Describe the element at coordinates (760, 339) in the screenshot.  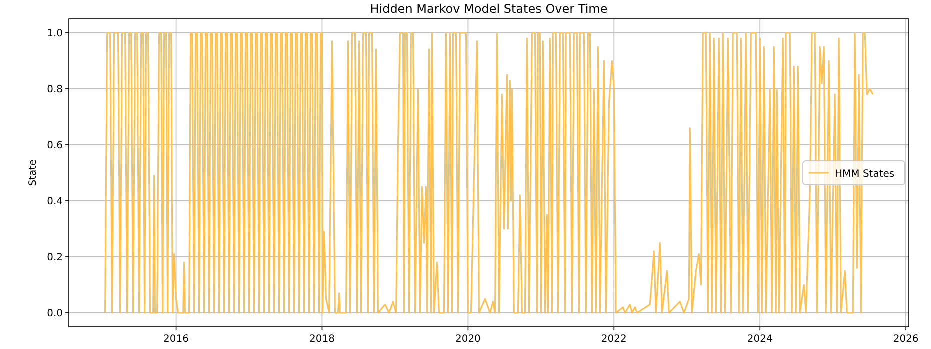
I see `x-tick-label: 2024` at that location.